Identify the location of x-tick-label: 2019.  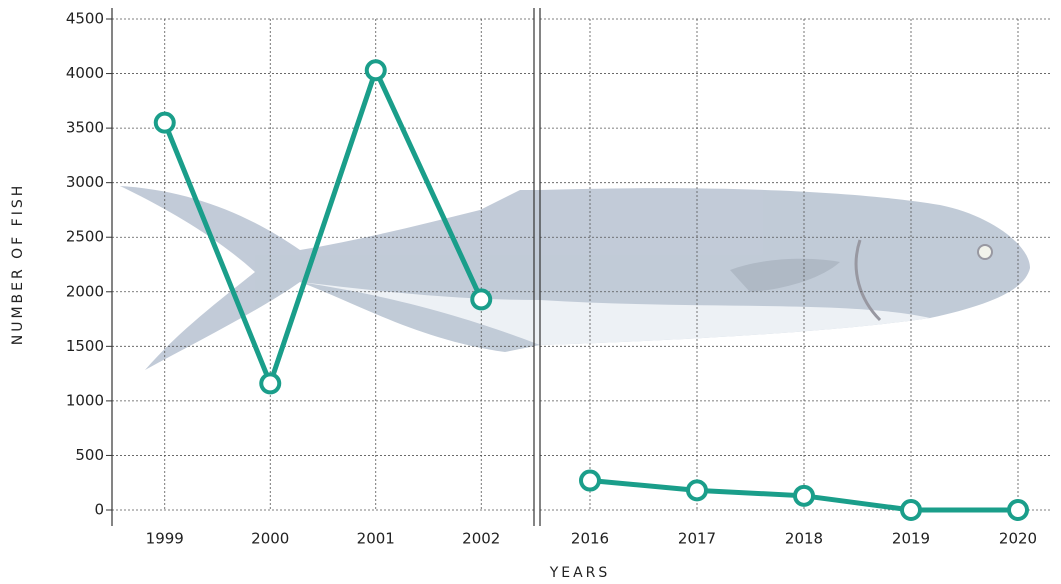
(911, 539).